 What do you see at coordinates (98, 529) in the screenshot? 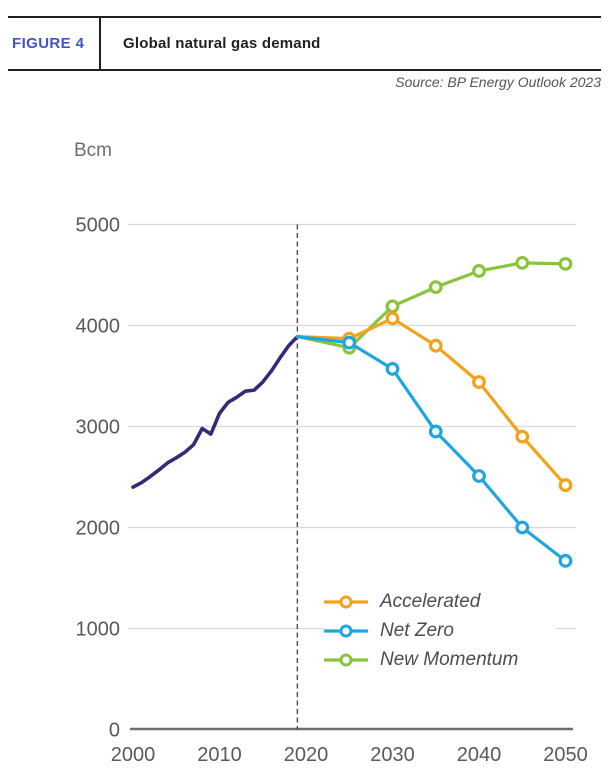
I see `y-tick-label: 2000` at bounding box center [98, 529].